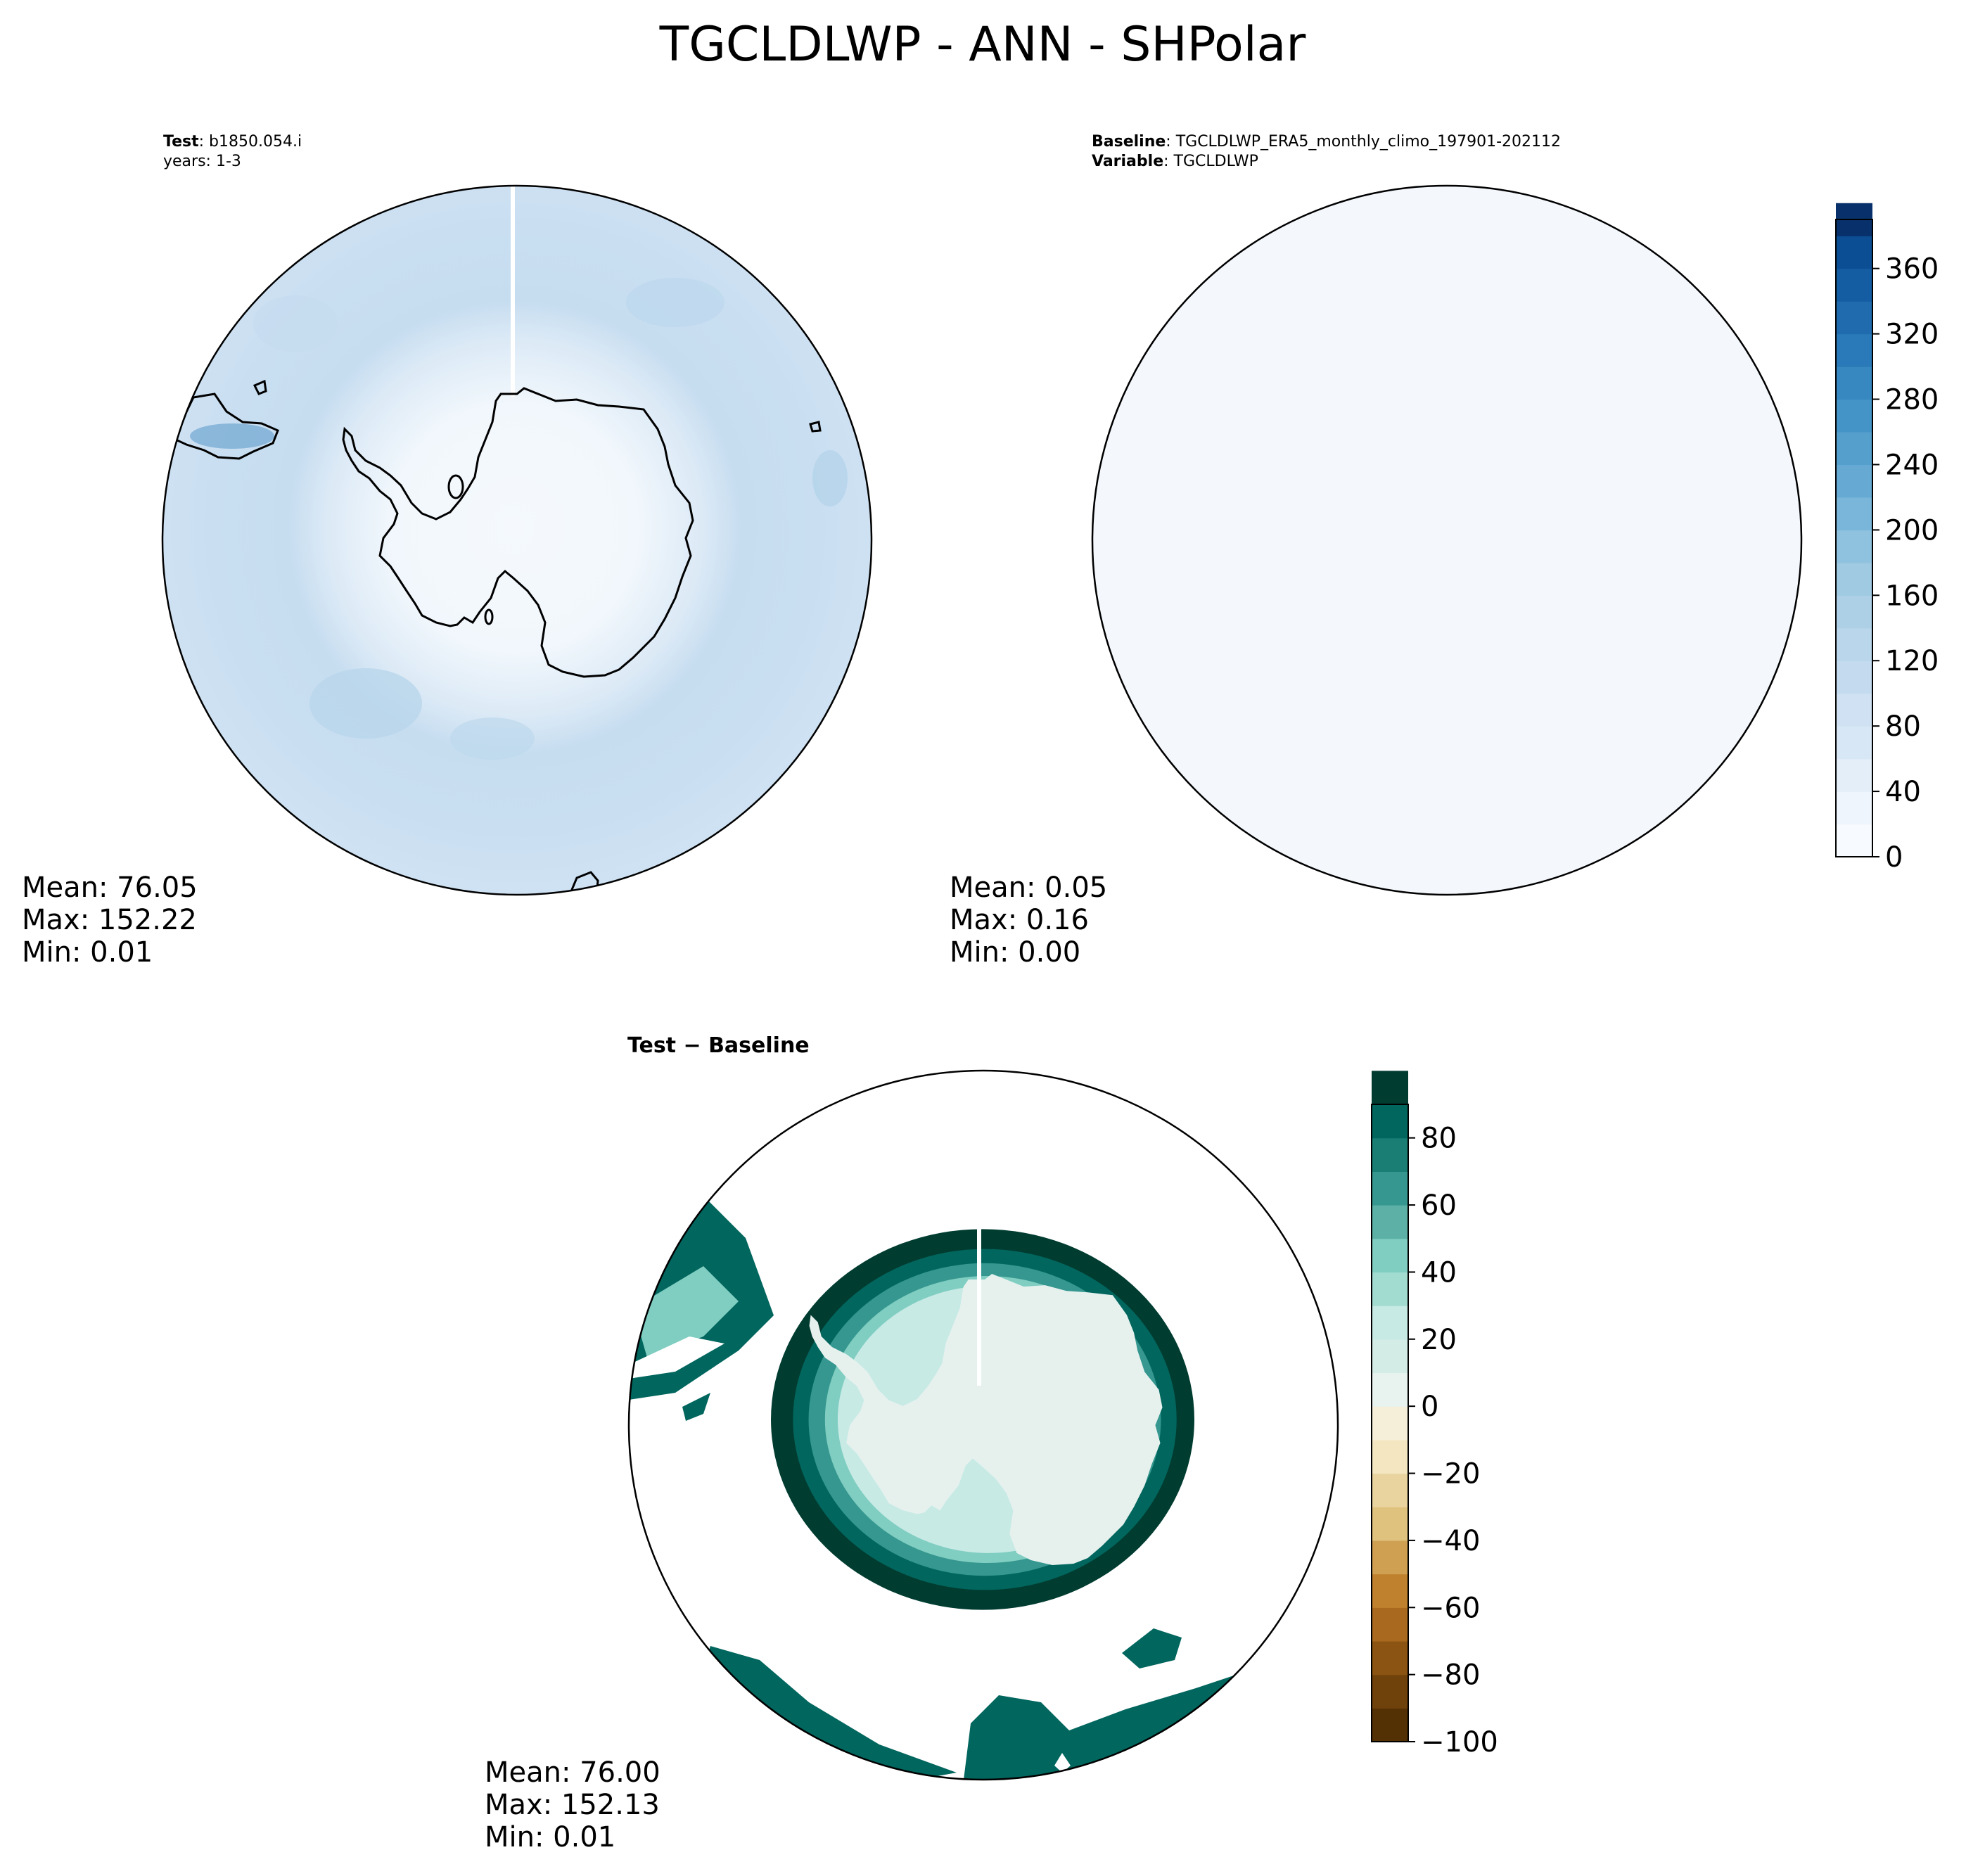  Describe the element at coordinates (1894, 857) in the screenshot. I see `main-colorbar-tick-label: 0` at that location.